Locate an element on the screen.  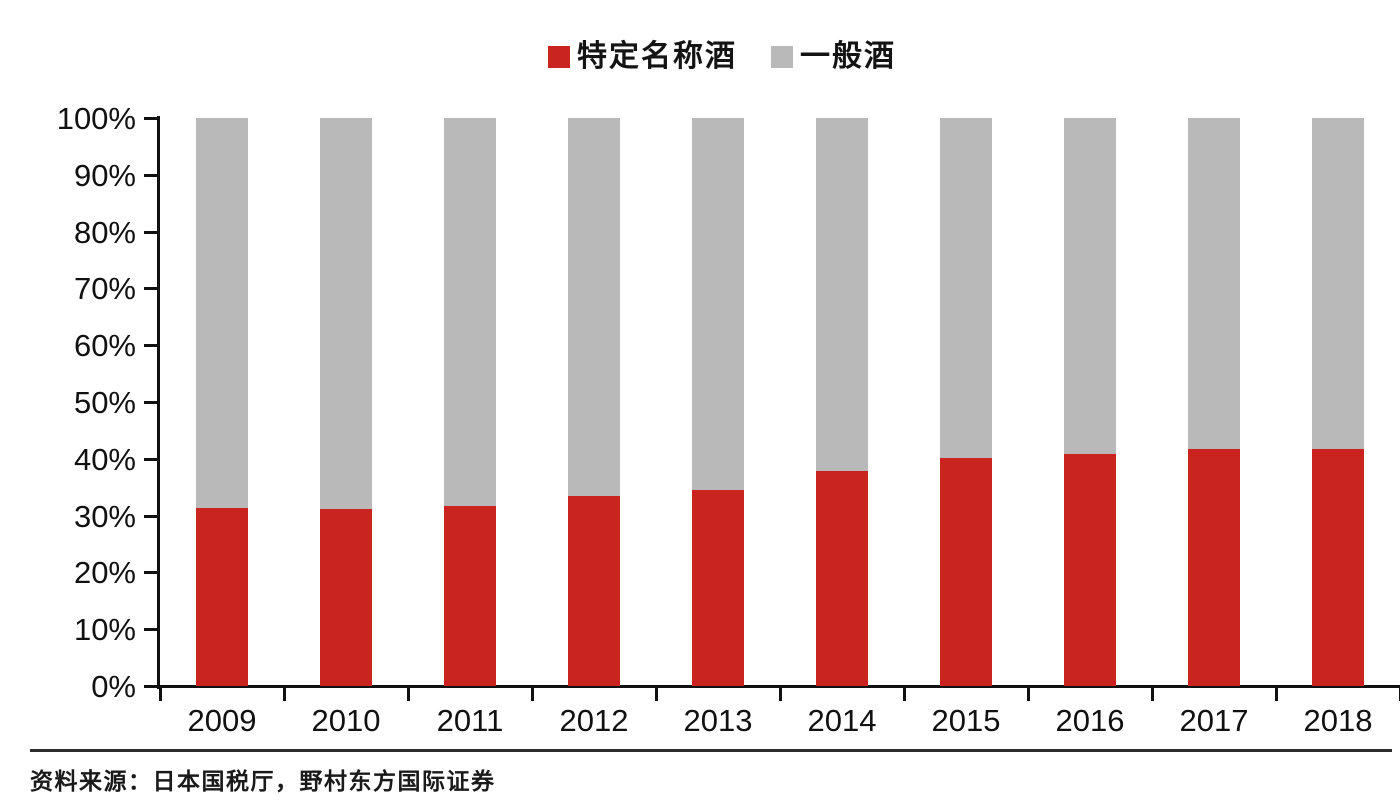
legend-label: 特定名称酒 is located at coordinates (657, 56).